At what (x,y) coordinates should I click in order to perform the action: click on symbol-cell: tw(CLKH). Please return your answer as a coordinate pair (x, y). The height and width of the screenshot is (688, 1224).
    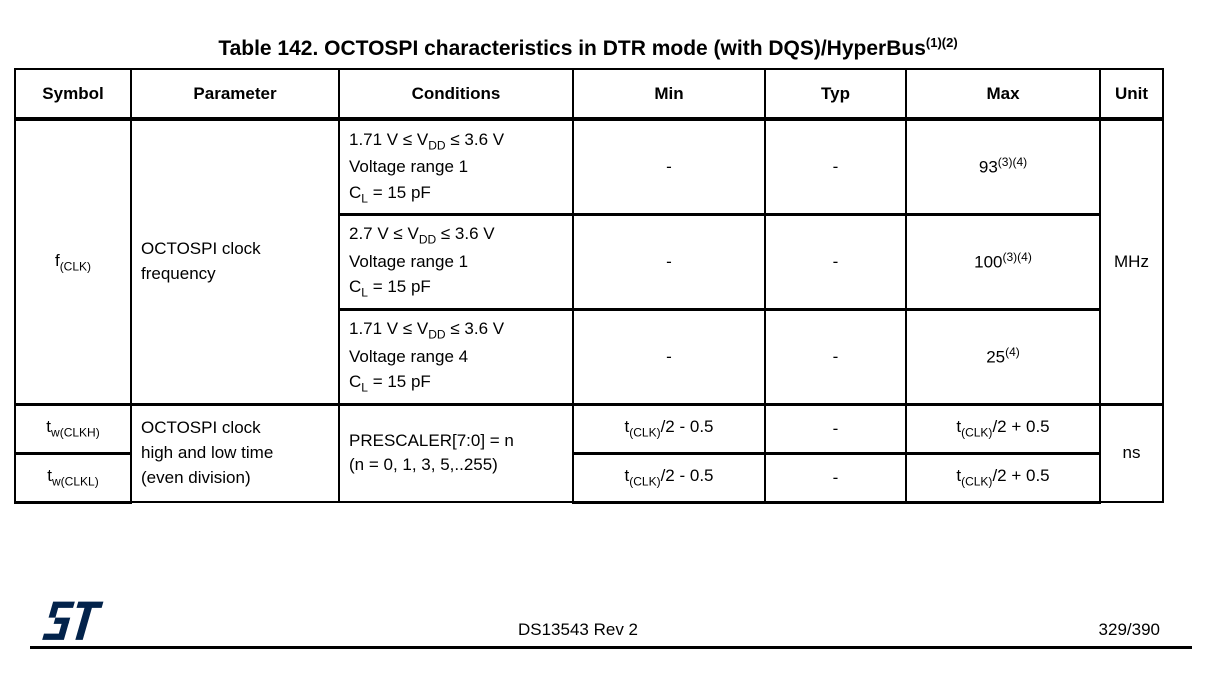
    Looking at the image, I should click on (73, 428).